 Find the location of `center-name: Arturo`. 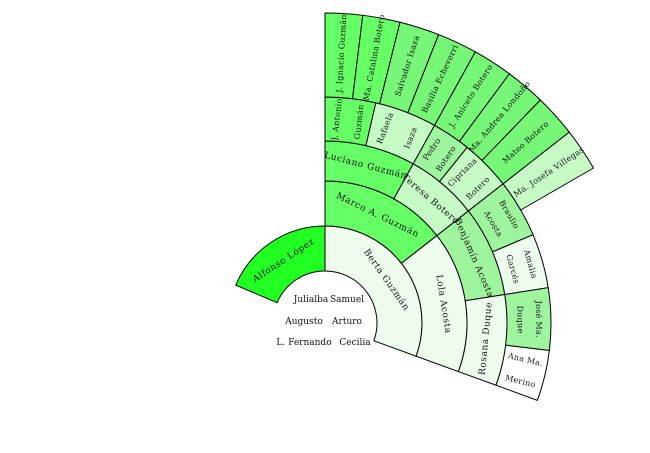

center-name: Arturo is located at coordinates (346, 322).